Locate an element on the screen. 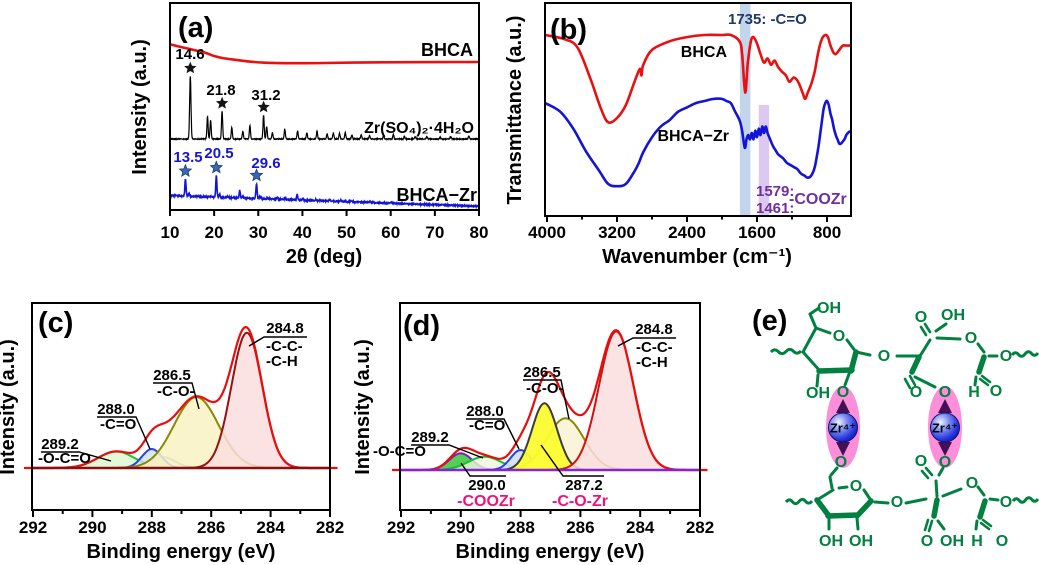  e-zr-ion-label-left: Zr⁴⁺ is located at coordinates (843, 428).